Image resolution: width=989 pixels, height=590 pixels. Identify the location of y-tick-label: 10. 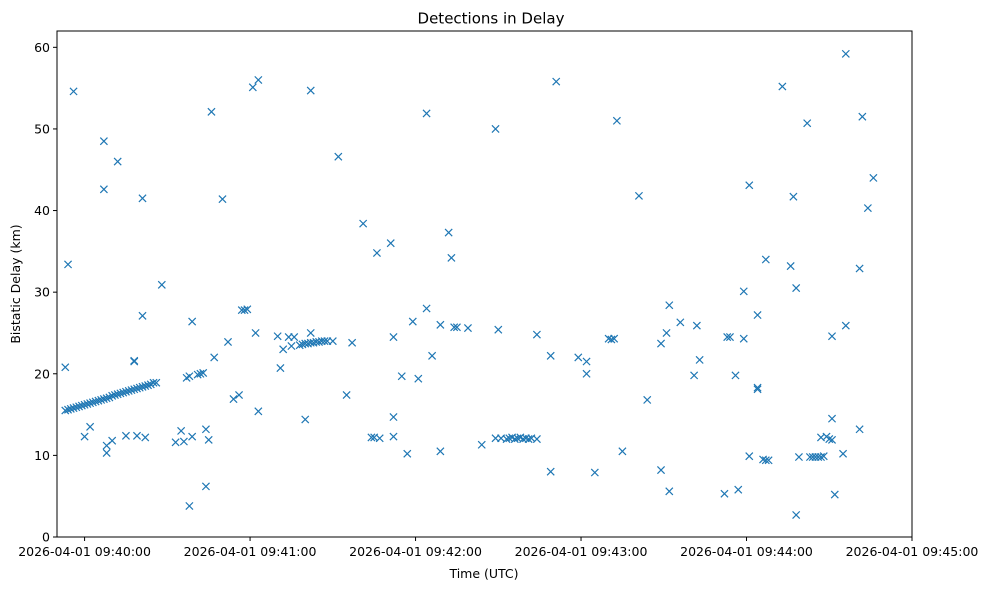
(42, 455).